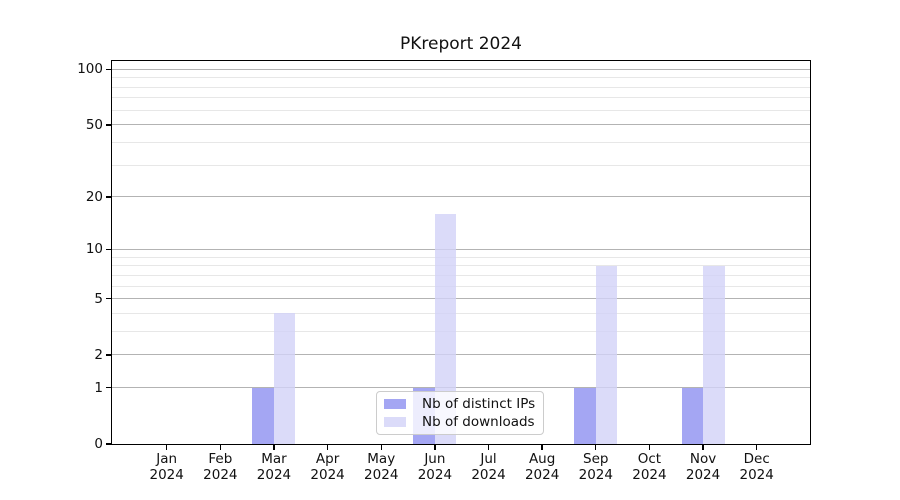  I want to click on x-tick-label: Nov 2024, so click(703, 467).